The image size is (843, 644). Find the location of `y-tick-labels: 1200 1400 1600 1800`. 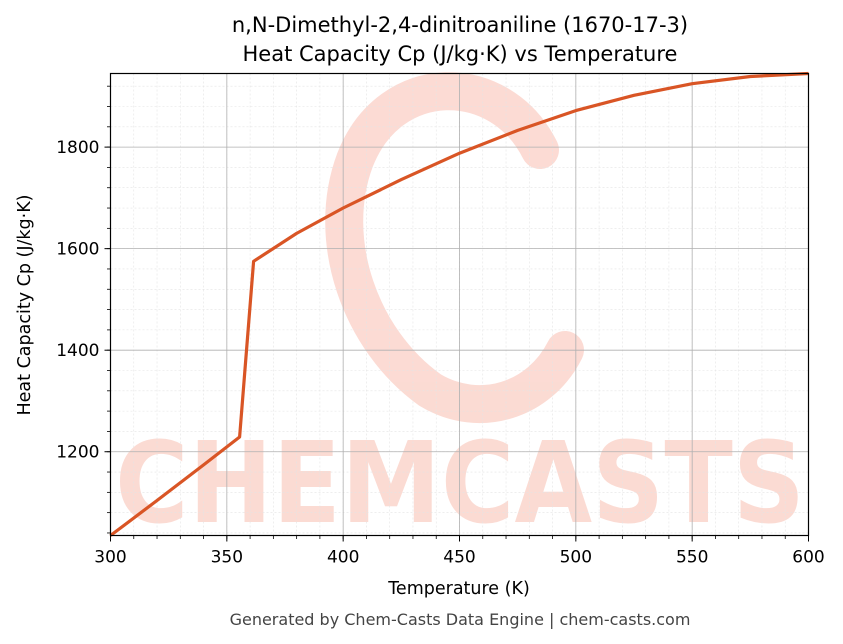

y-tick-labels: 1200 1400 1600 1800 is located at coordinates (77, 300).